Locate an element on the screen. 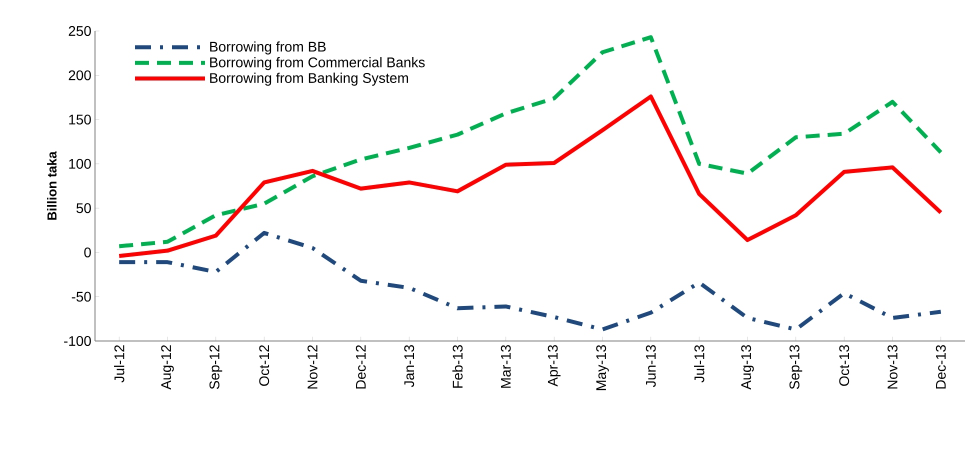  legend-label: Borrowing from Banking System is located at coordinates (309, 79).